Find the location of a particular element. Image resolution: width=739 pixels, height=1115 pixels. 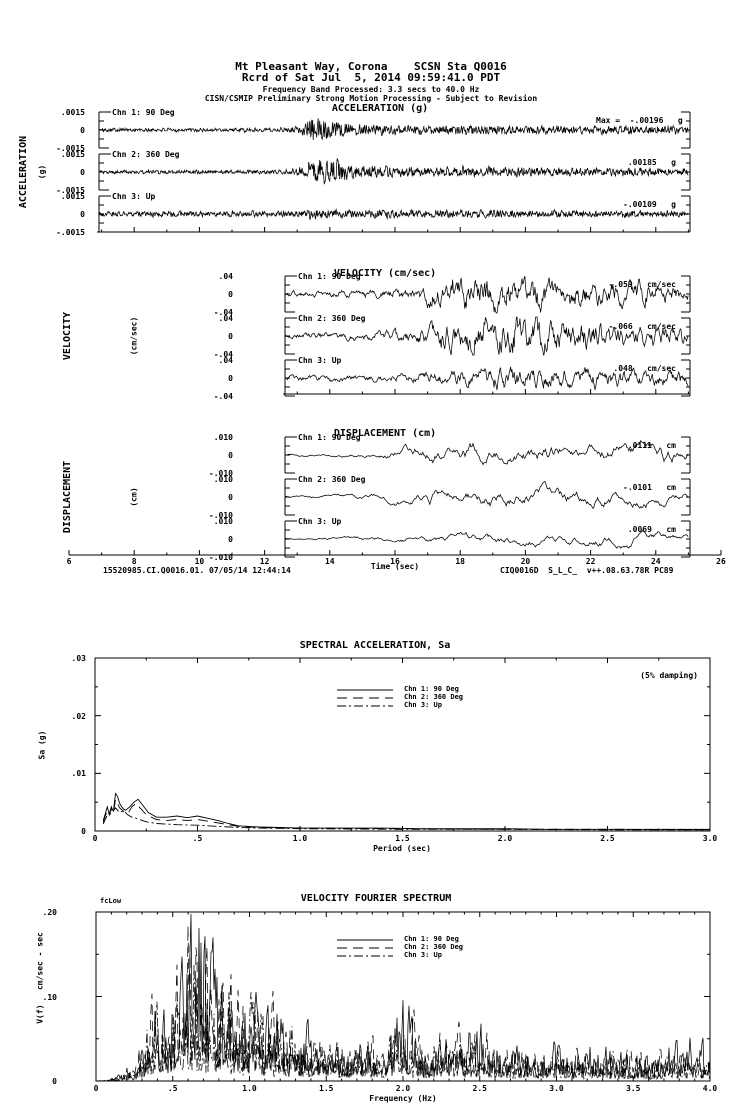

time-tick-label: 16 is located at coordinates (395, 561).